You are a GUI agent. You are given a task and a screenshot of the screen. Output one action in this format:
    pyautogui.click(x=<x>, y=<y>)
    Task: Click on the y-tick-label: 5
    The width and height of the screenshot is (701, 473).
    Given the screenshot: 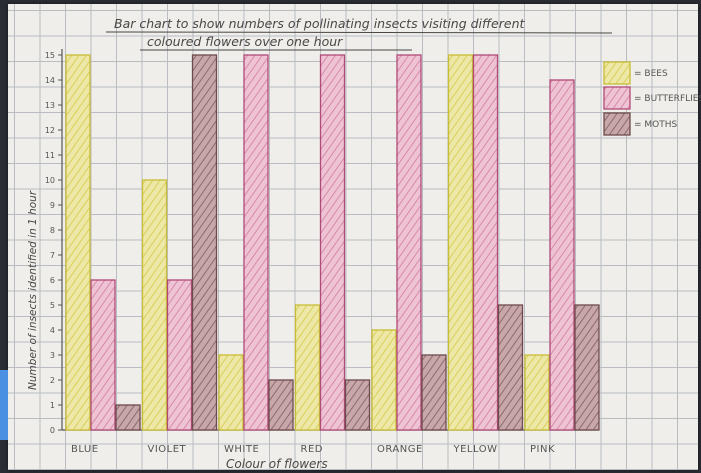 What is the action you would take?
    pyautogui.click(x=52, y=305)
    